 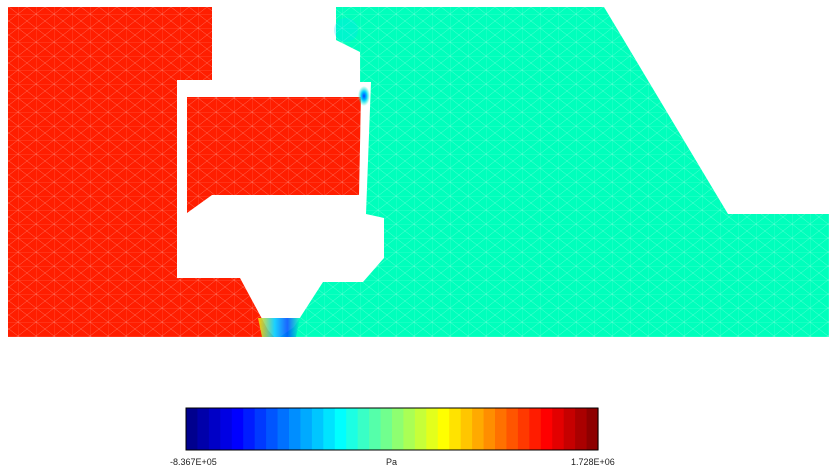 What do you see at coordinates (279, 327) in the screenshot?
I see `orifice-gradient-zone` at bounding box center [279, 327].